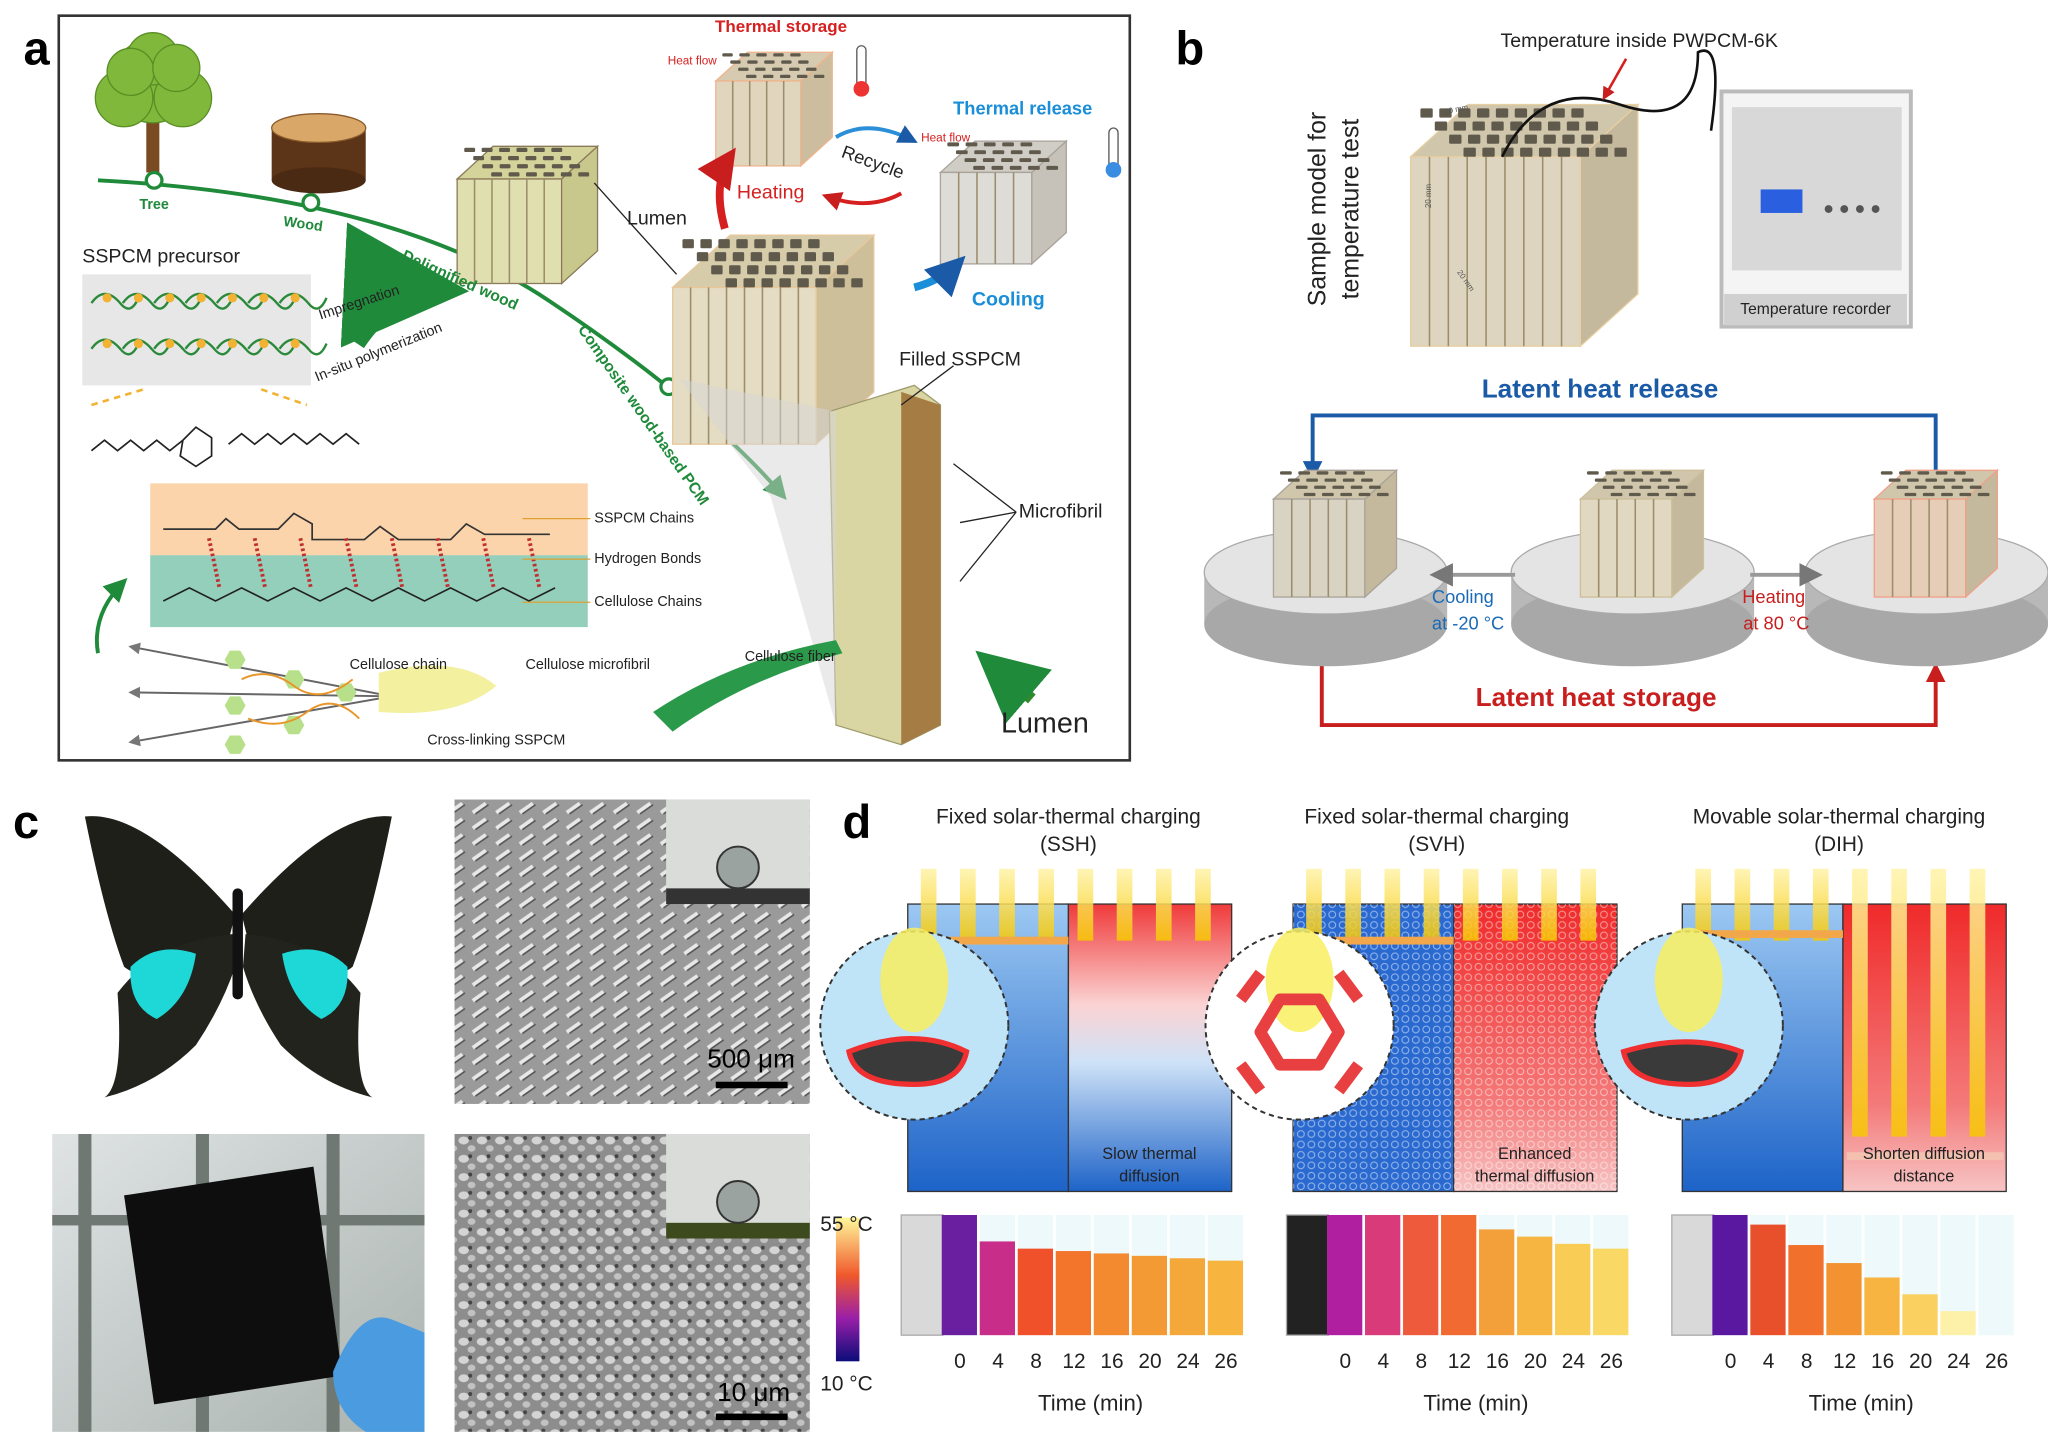 Image resolution: width=2048 pixels, height=1441 pixels. I want to click on label: Heat flow, so click(692, 61).